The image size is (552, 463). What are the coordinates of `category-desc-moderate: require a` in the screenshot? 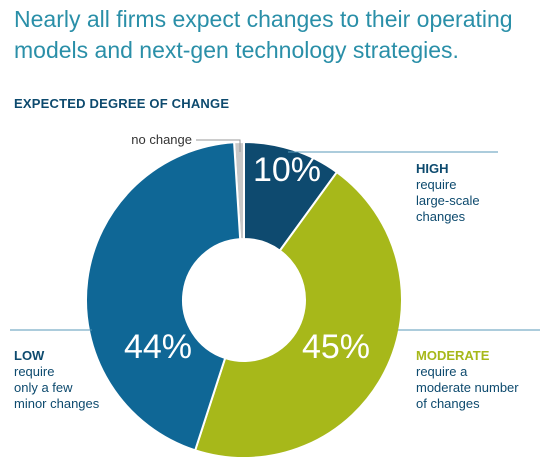 It's located at (442, 371).